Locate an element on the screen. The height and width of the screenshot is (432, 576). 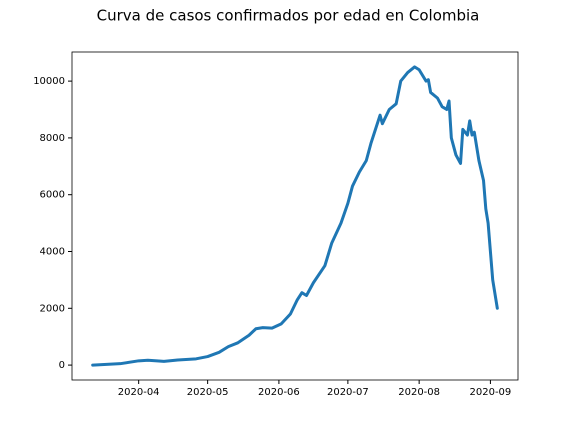
y-tick-label: 6000 is located at coordinates (52, 195).